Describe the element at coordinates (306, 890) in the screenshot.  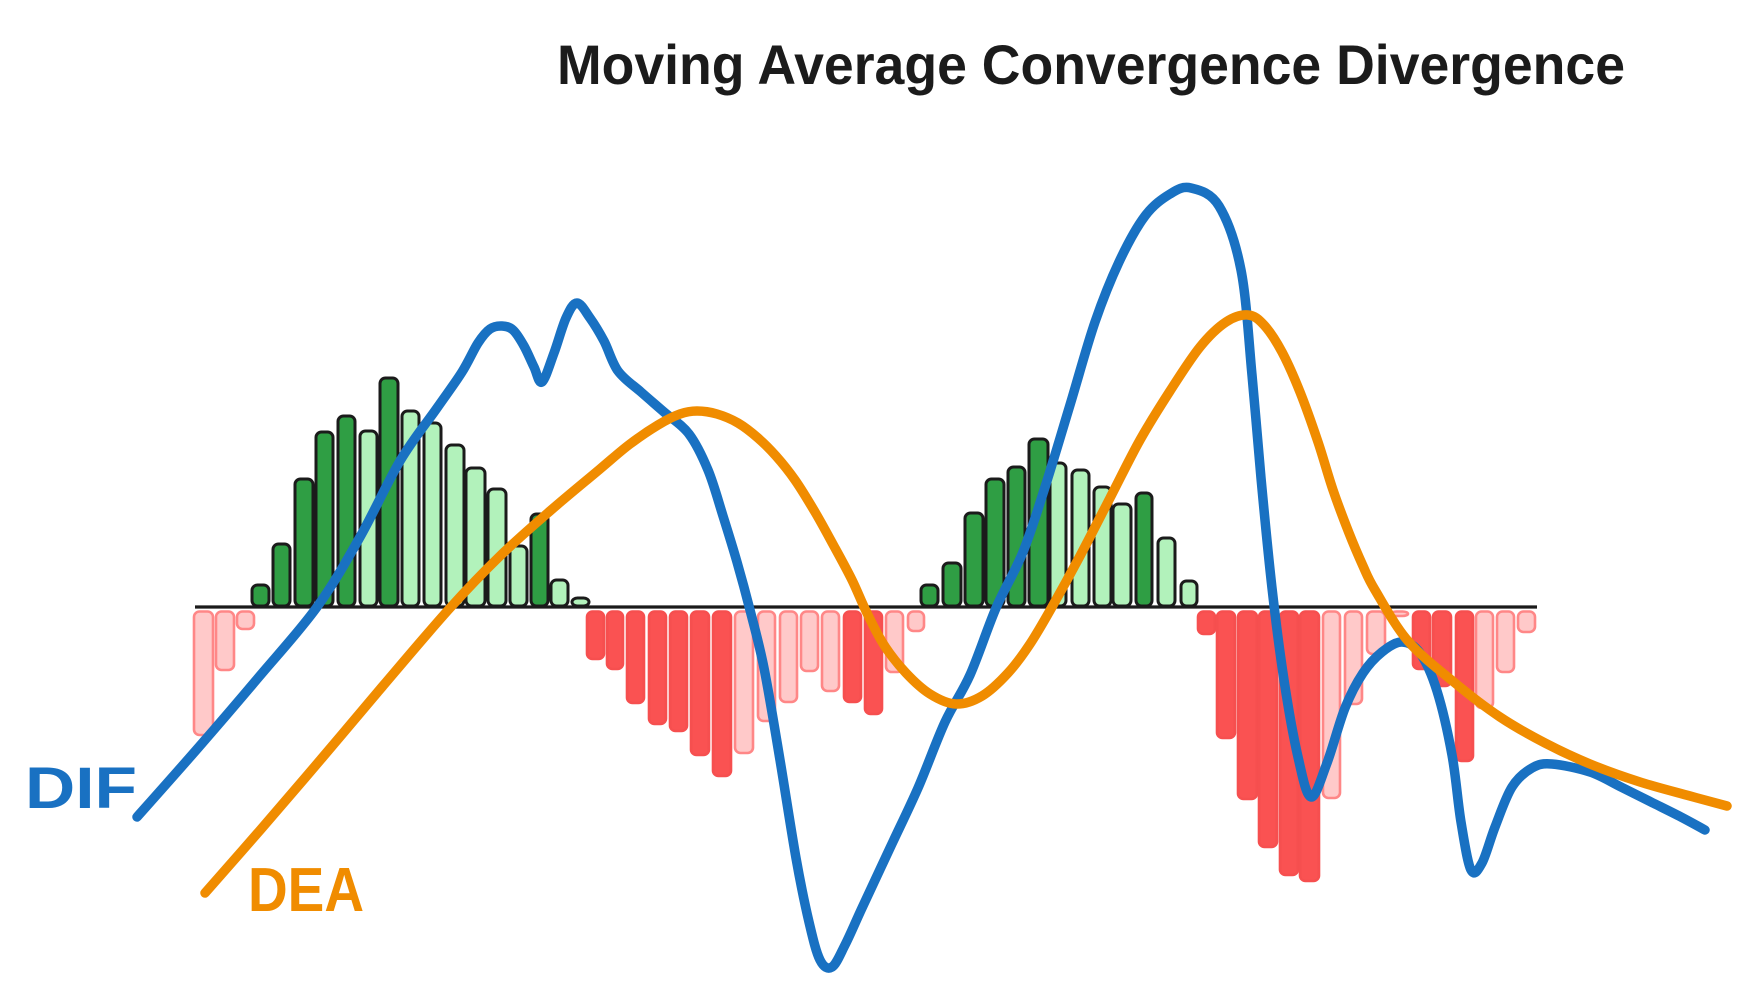
I see `svg-text: DEA` at that location.